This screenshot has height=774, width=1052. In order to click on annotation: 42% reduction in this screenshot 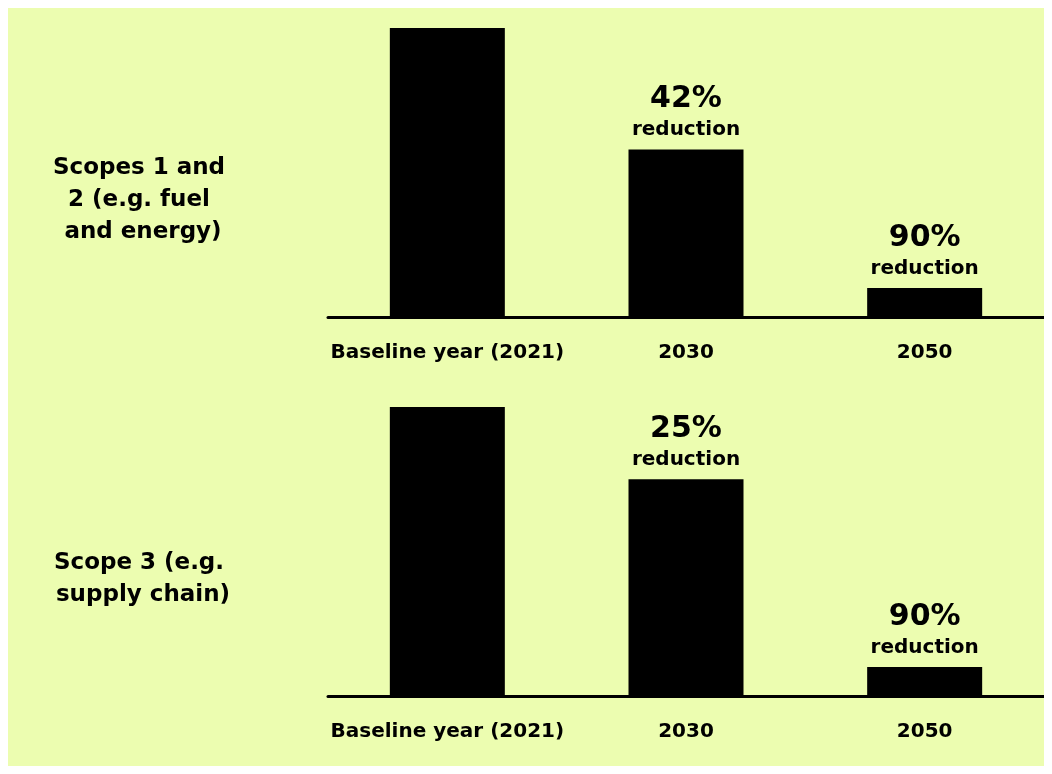, I will do `click(686, 109)`.